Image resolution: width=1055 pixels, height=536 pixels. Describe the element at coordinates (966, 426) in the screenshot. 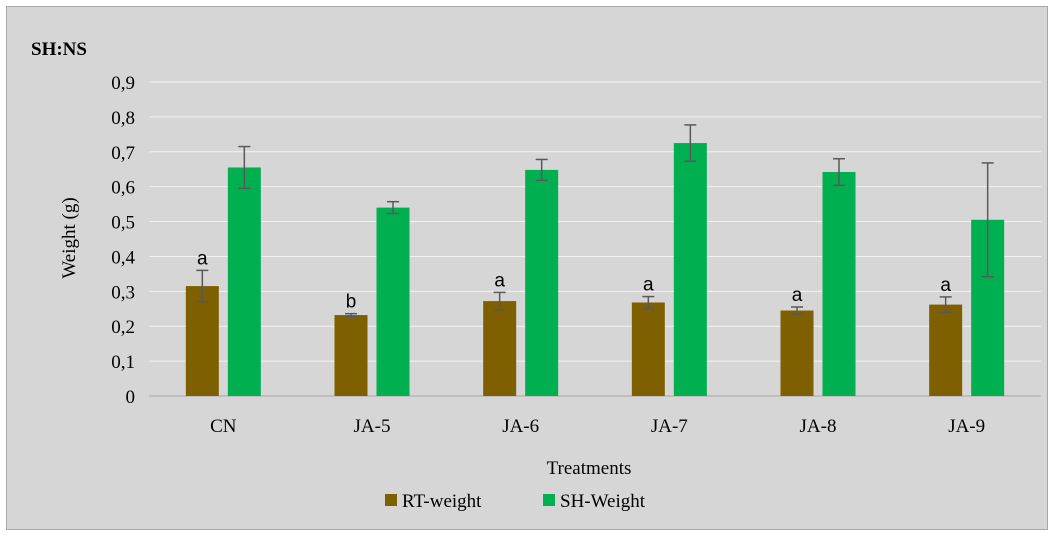

I see `x-tick-label: JA-9` at that location.